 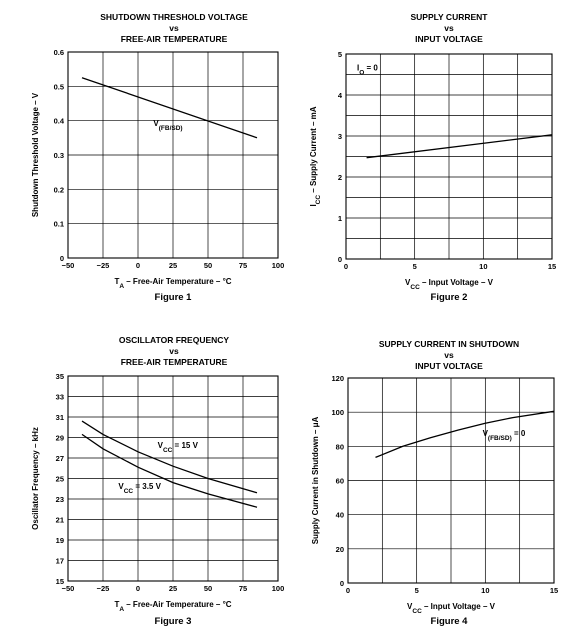 I want to click on figure-2-title: SUPPLY CURRENT vs INPUT VOLTAGE, so click(x=449, y=28).